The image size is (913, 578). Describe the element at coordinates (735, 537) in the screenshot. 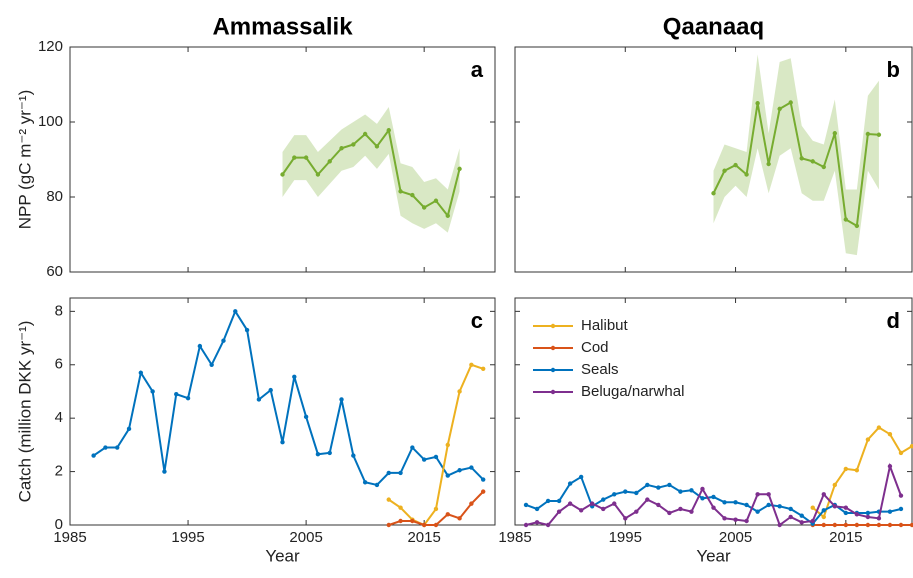

I see `x-tick-label: 2005` at that location.